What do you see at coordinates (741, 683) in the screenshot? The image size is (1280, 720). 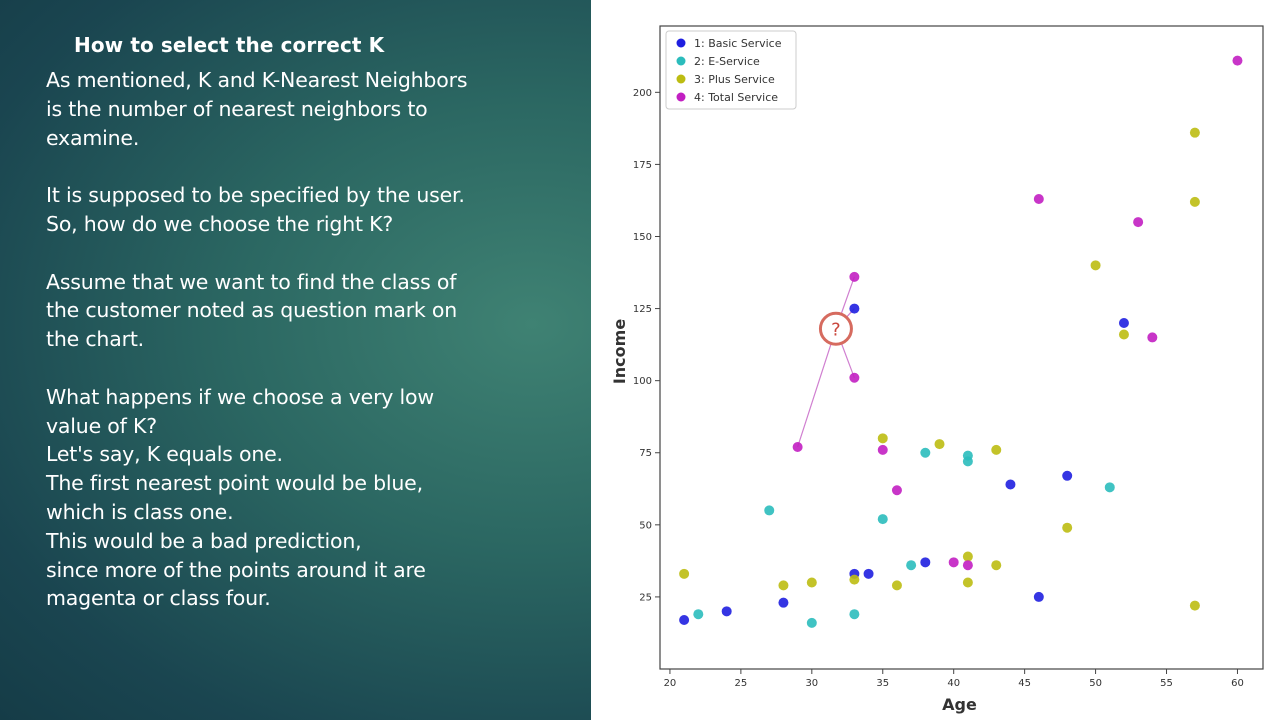 I see `x-tick-label: 25` at bounding box center [741, 683].